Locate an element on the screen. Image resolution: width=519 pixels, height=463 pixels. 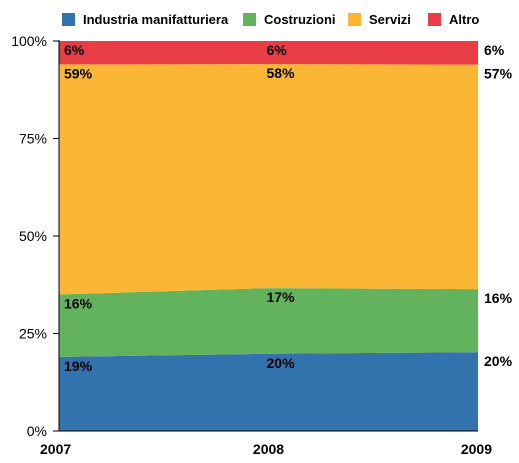
x-tick-label: 2008 is located at coordinates (268, 449).